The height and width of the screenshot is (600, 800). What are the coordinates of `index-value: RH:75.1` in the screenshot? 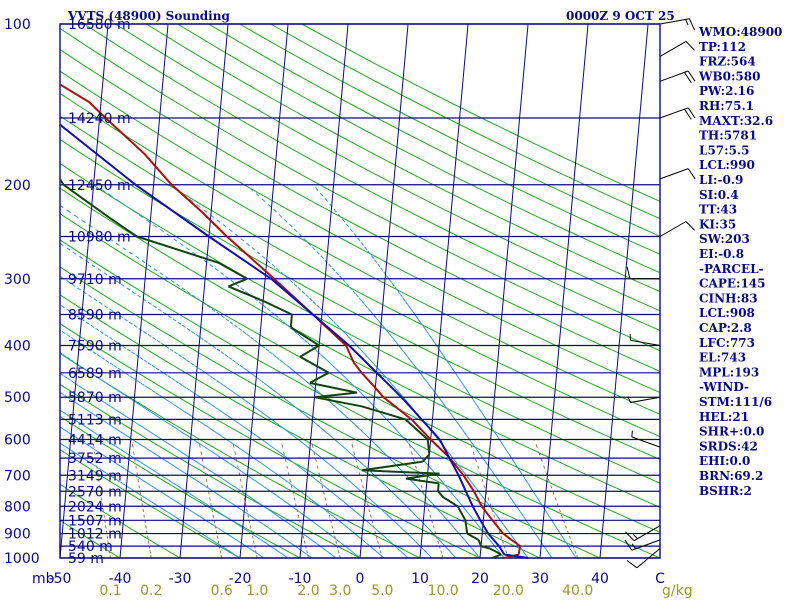 It's located at (726, 106).